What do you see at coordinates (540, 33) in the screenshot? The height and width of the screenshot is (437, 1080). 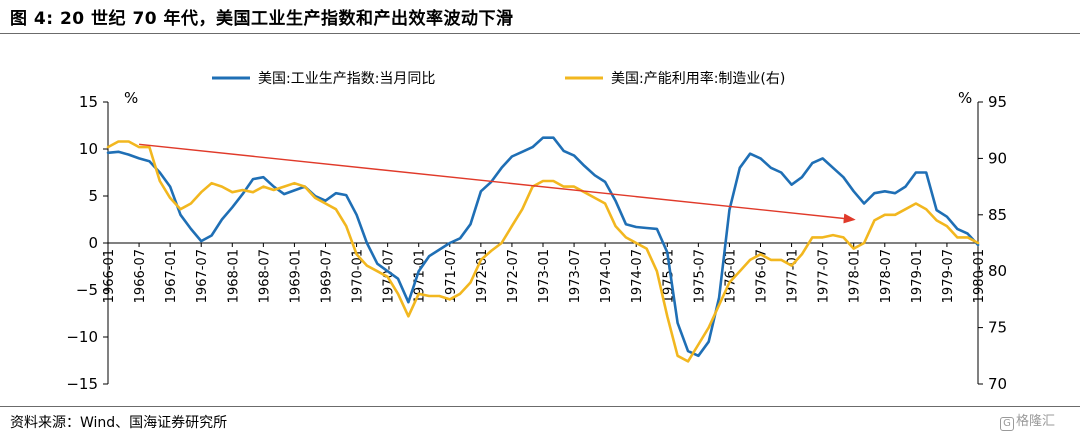 I see `title-rule` at bounding box center [540, 33].